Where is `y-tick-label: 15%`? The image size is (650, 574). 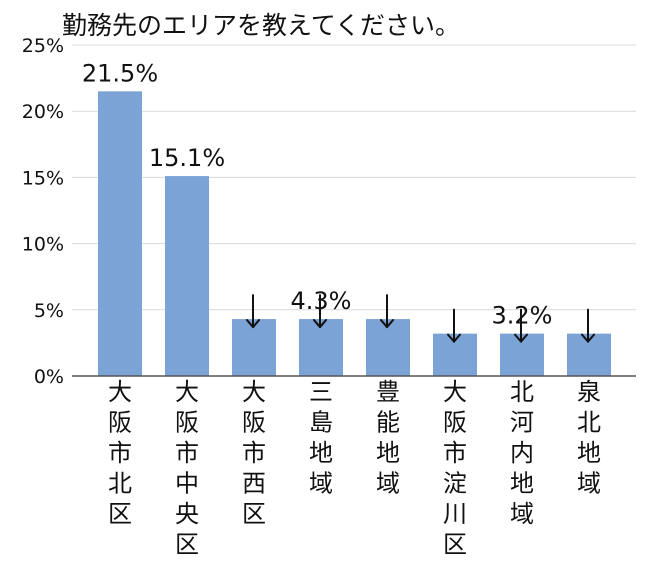
y-tick-label: 15% is located at coordinates (43, 178).